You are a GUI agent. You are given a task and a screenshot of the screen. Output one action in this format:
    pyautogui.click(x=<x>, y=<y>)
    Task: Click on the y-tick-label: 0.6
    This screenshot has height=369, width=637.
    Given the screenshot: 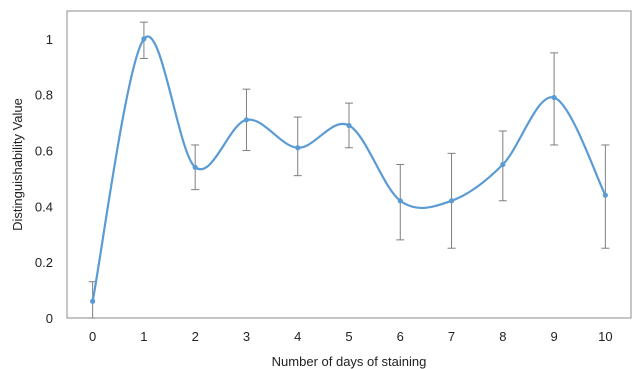 What is the action you would take?
    pyautogui.click(x=44, y=151)
    